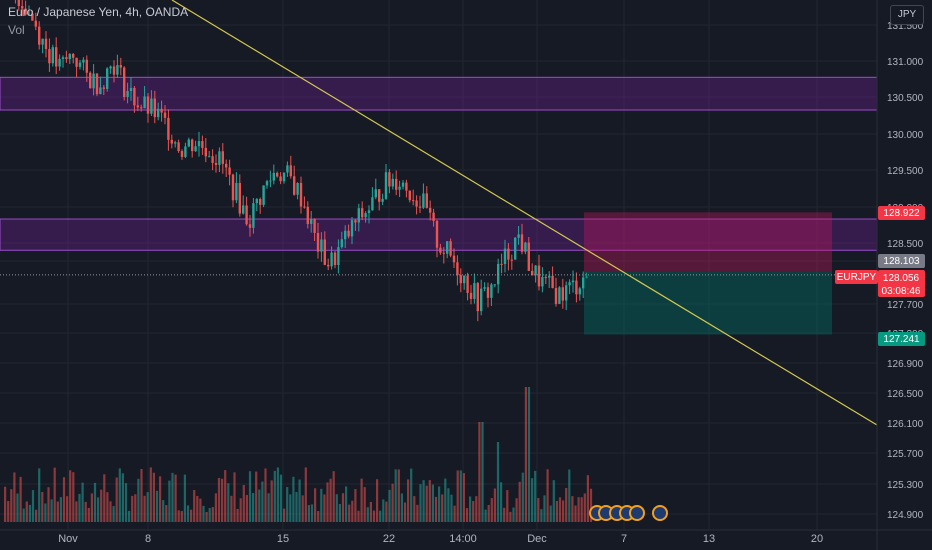 The height and width of the screenshot is (550, 932). I want to click on currency-button: JPY, so click(907, 15).